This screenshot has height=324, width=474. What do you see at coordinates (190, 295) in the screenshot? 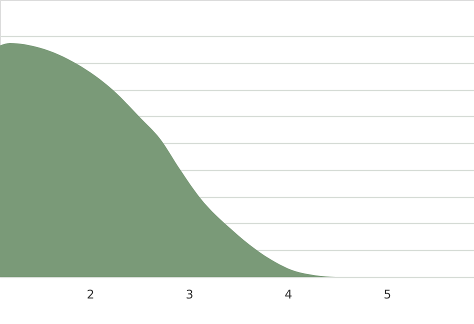
I see `x-tick-label: 3` at bounding box center [190, 295].